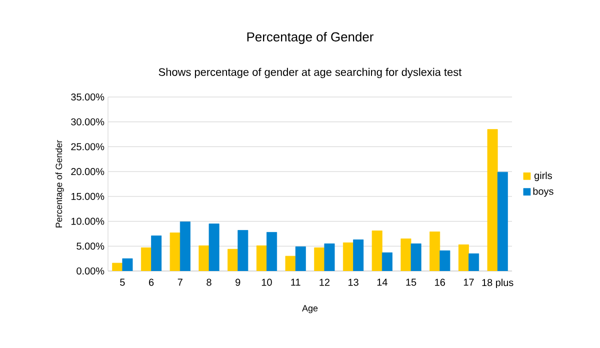 Image resolution: width=600 pixels, height=348 pixels. Describe the element at coordinates (469, 282) in the screenshot. I see `x-tick-label: 17` at that location.